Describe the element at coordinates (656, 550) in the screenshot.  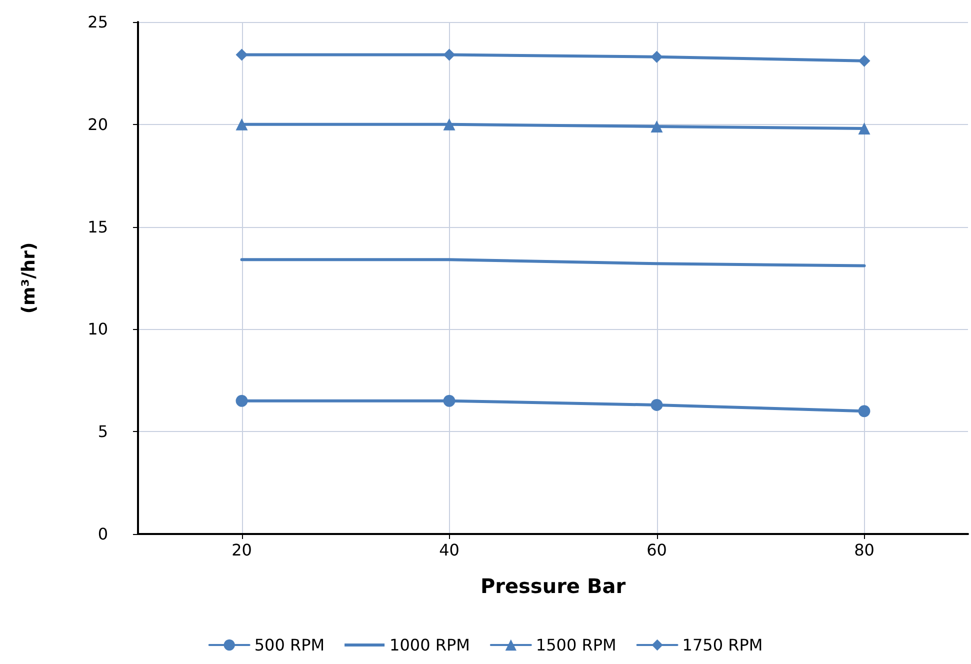
I see `x-tick-label: 60` at that location.